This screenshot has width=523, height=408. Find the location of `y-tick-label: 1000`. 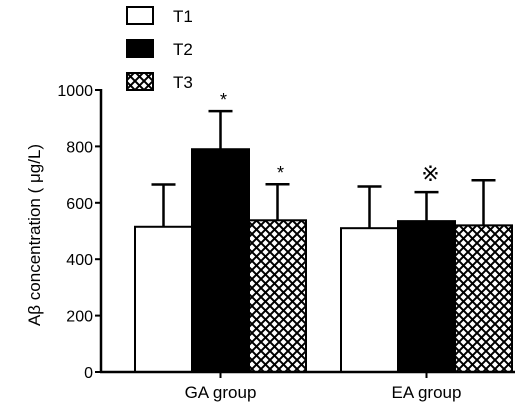

y-tick-label: 1000 is located at coordinates (75, 91).